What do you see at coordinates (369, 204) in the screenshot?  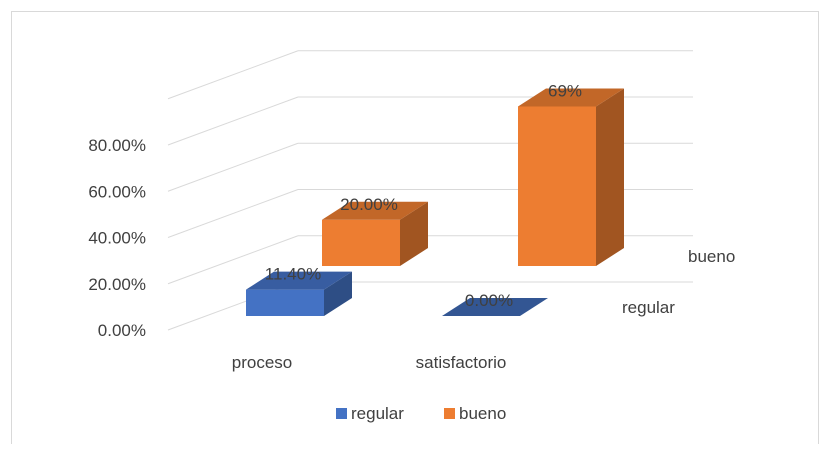 I see `data-label: 20.00%` at bounding box center [369, 204].